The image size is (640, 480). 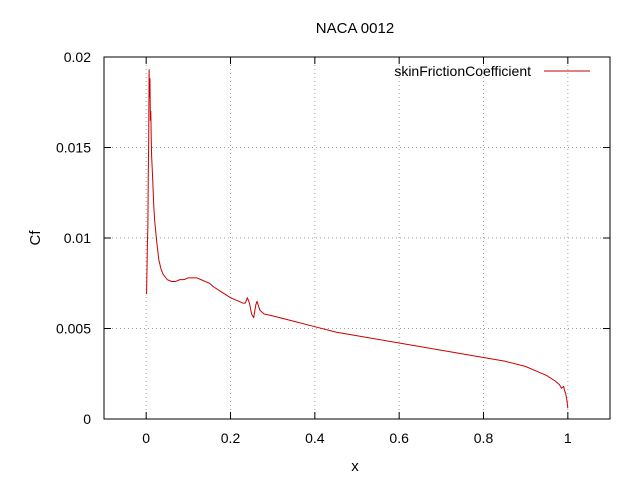 What do you see at coordinates (462, 71) in the screenshot?
I see `legend-label: skinFrictionCoefficient` at bounding box center [462, 71].